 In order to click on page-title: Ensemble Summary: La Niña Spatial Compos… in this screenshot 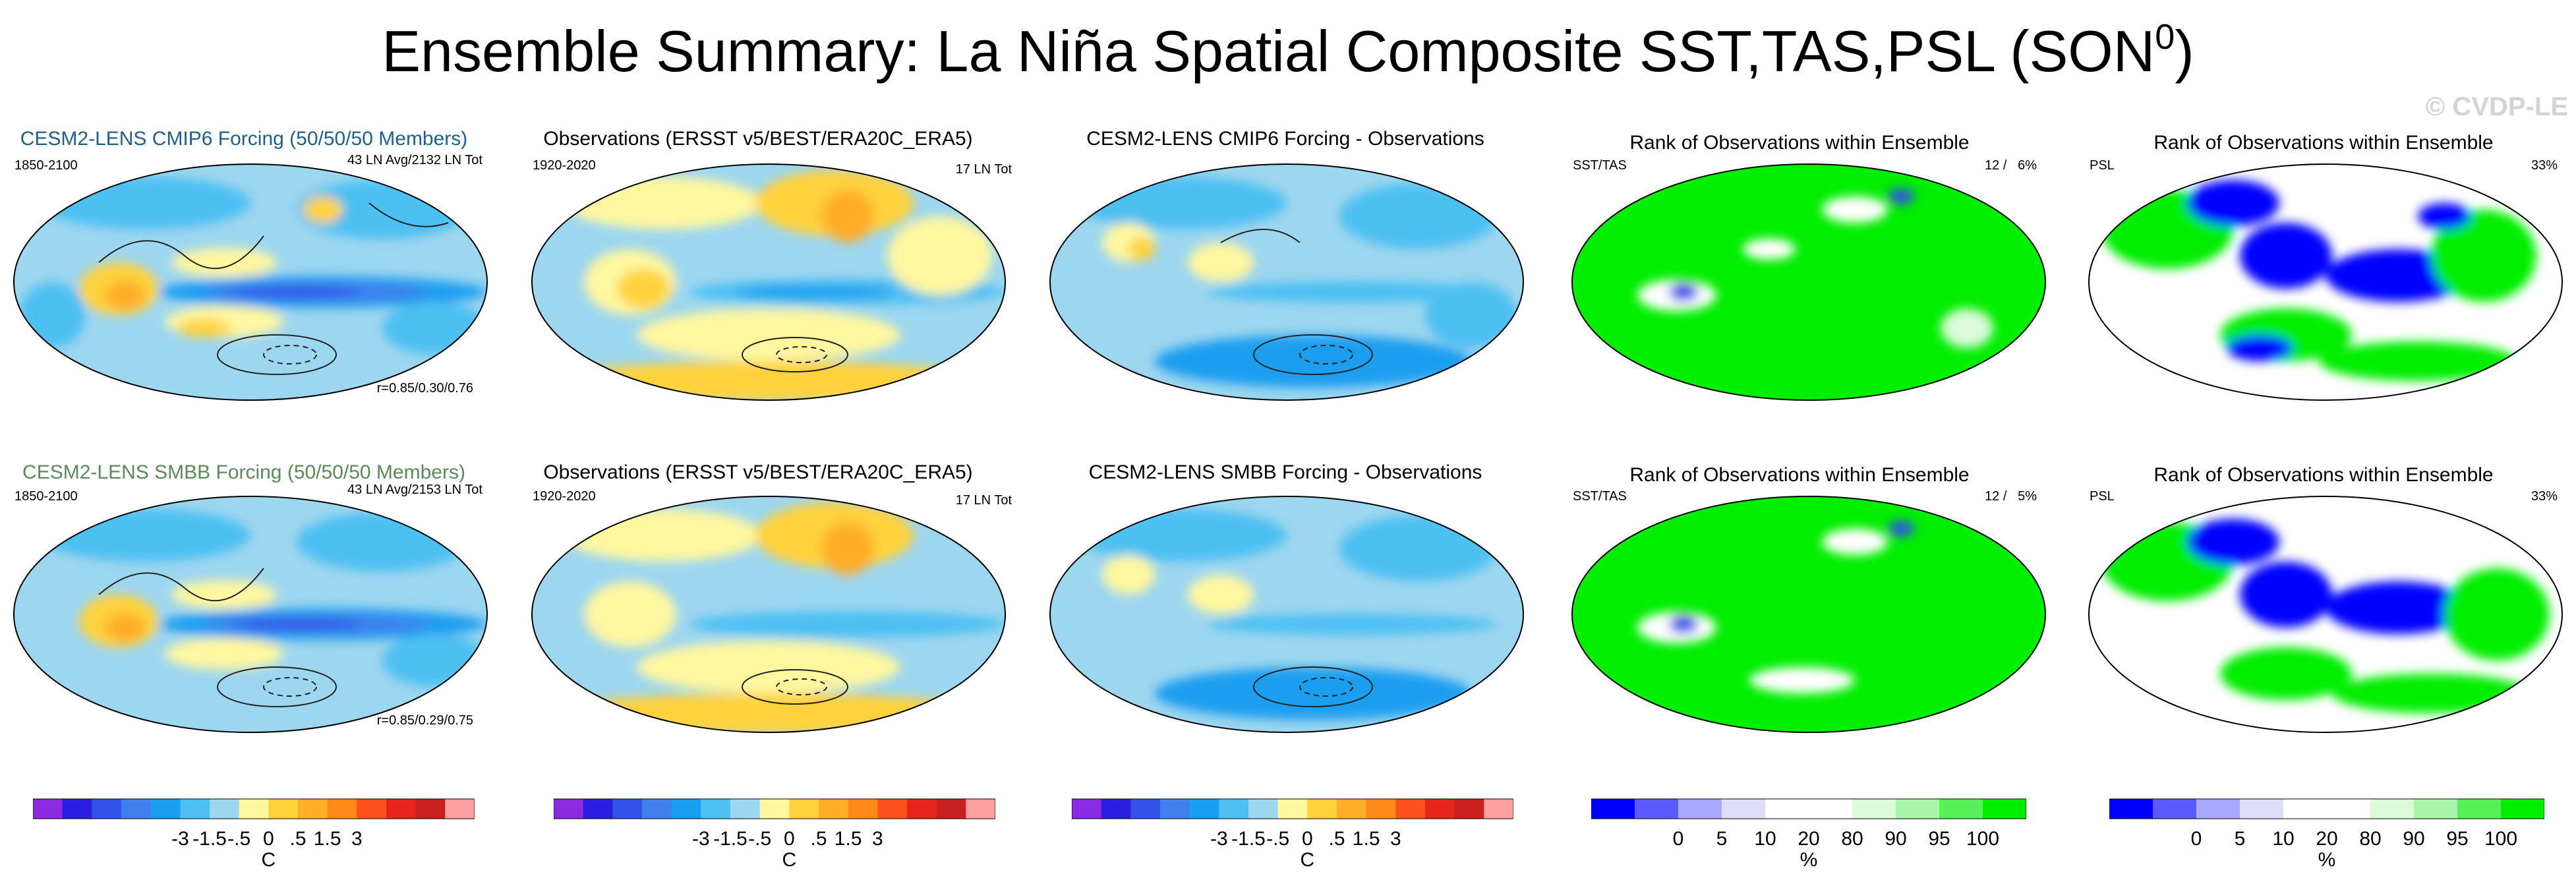, I will do `click(1288, 50)`.